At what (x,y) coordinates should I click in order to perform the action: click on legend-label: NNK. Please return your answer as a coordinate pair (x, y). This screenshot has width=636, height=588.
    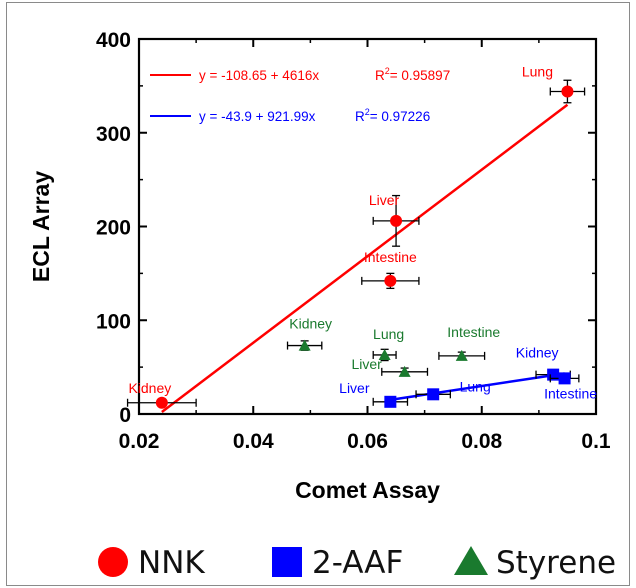
    Looking at the image, I should click on (171, 563).